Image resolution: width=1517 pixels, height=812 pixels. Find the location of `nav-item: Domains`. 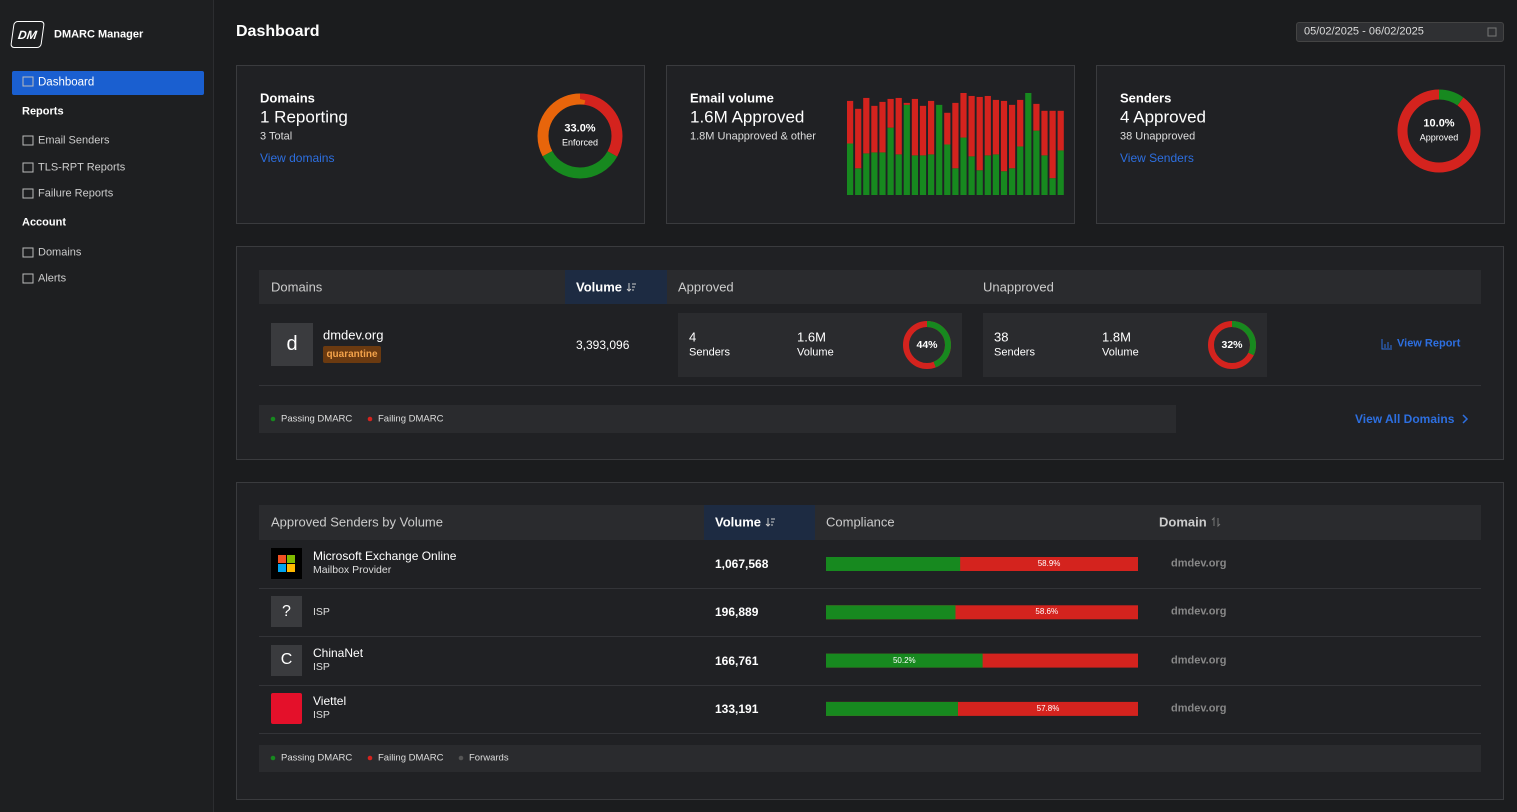

nav-item: Domains is located at coordinates (60, 252).